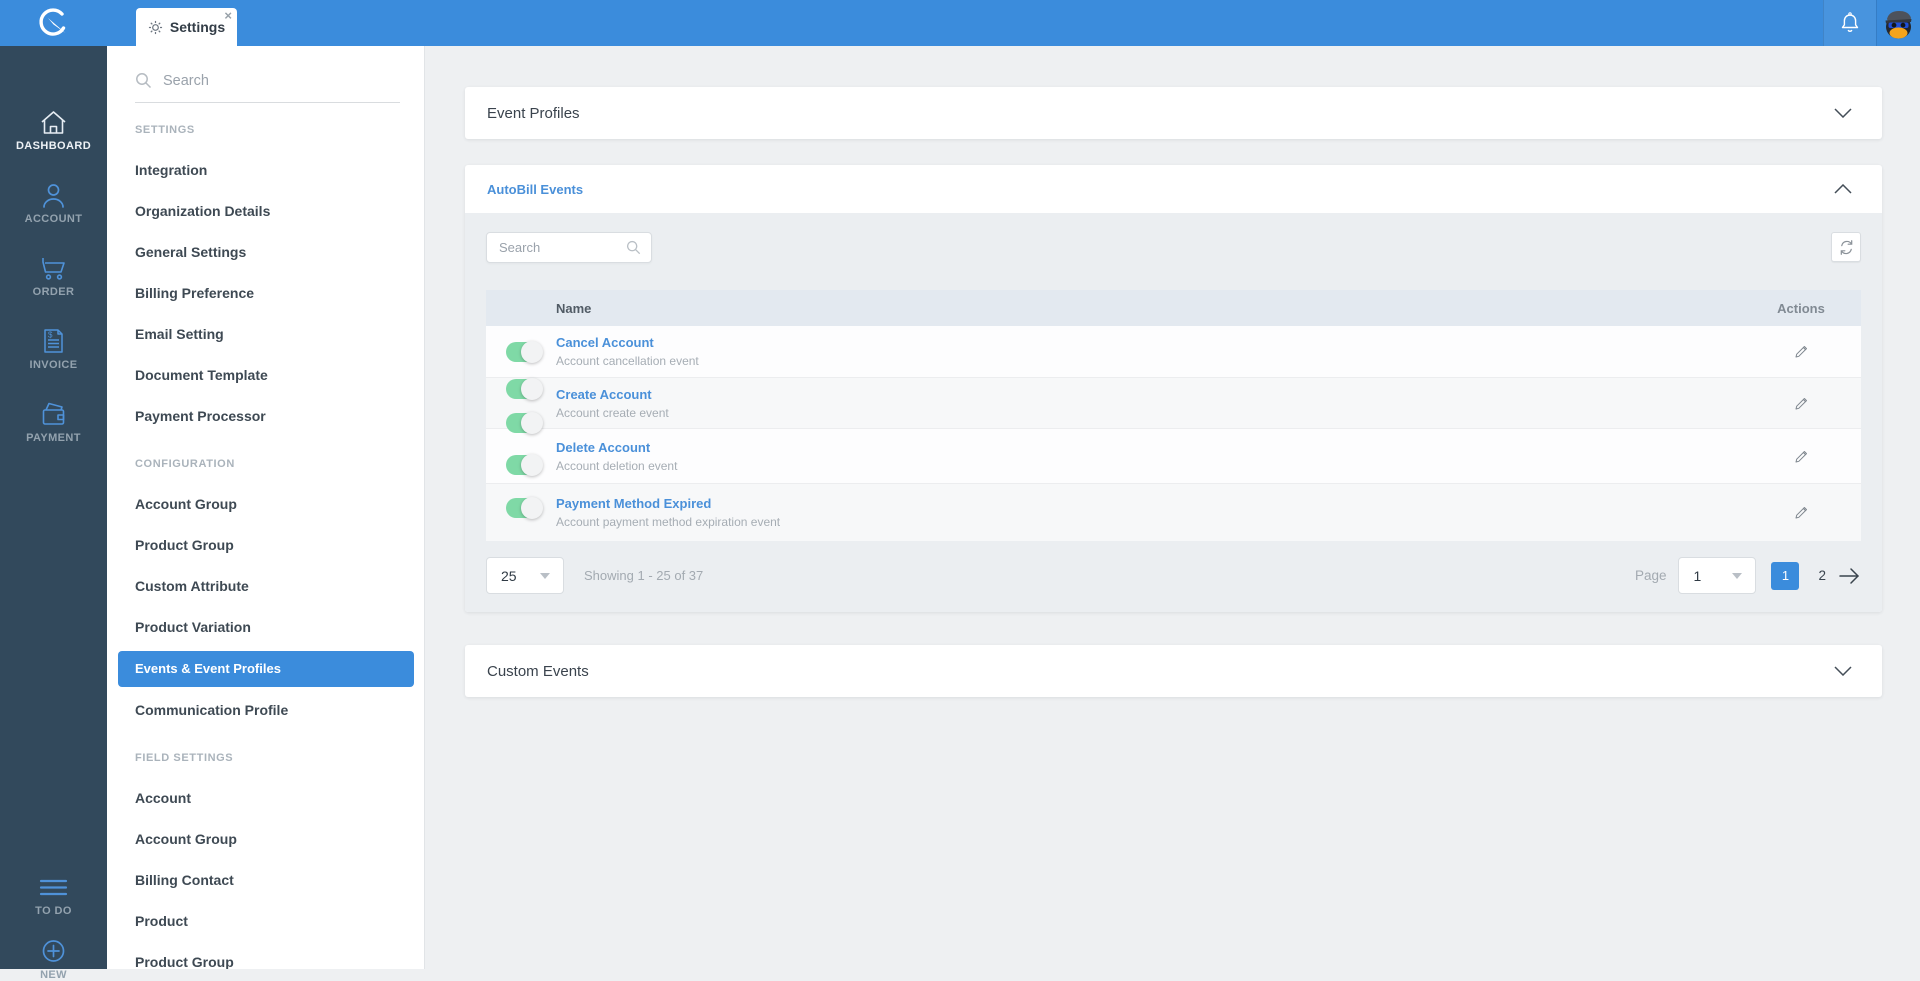 This screenshot has height=981, width=1920. I want to click on primary-nav: DASHBOARD ACCOUNT ORDER, so click(53, 507).